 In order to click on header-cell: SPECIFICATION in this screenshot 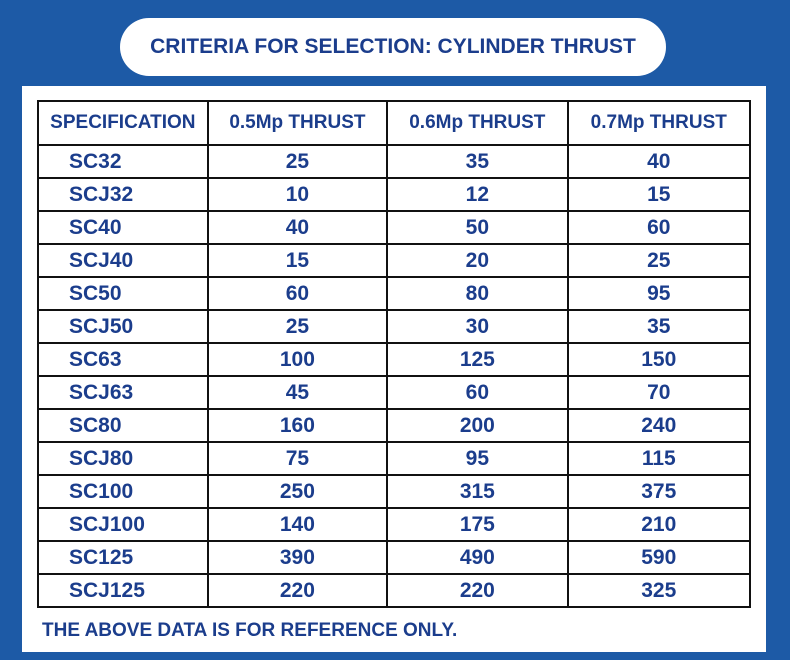, I will do `click(123, 123)`.